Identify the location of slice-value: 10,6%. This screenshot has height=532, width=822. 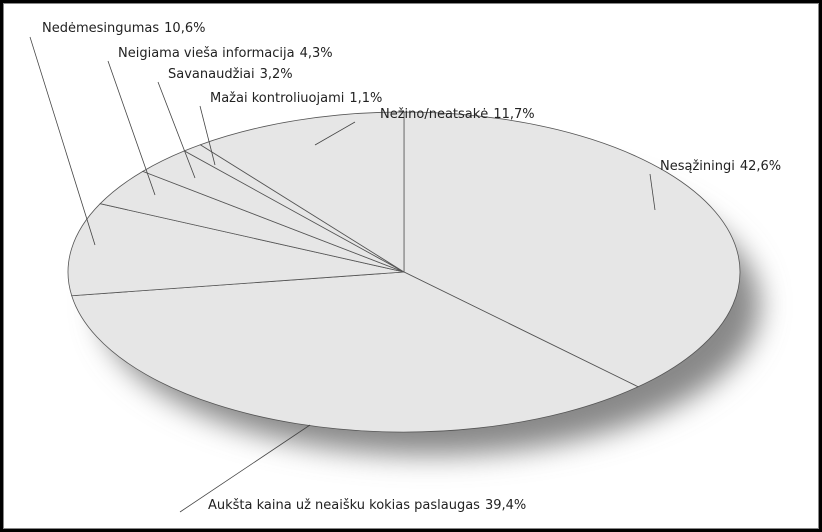
(184, 28).